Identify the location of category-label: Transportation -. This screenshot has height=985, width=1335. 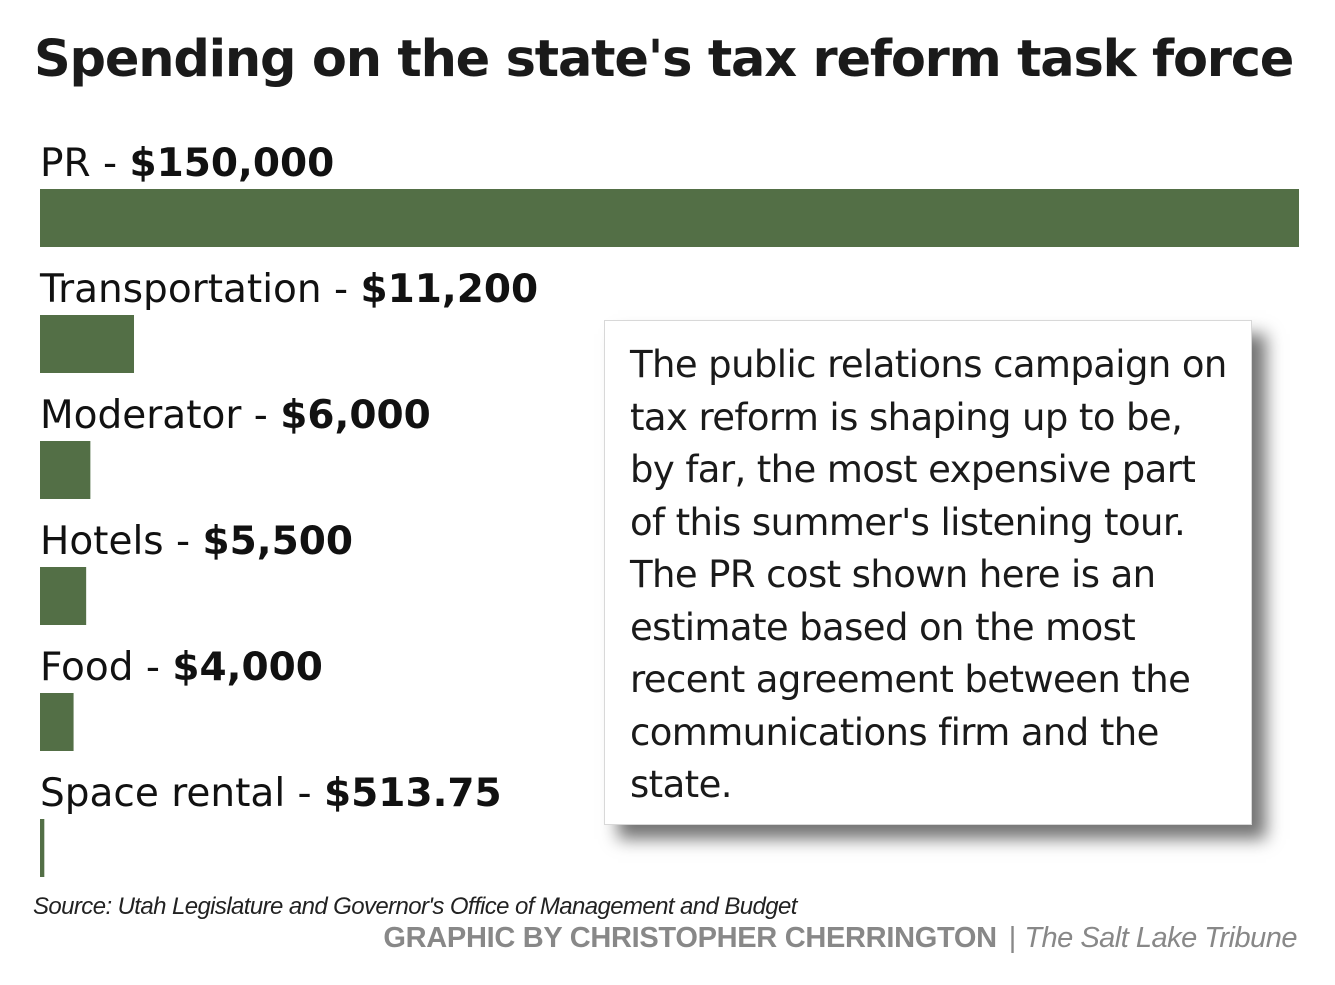
(199, 289).